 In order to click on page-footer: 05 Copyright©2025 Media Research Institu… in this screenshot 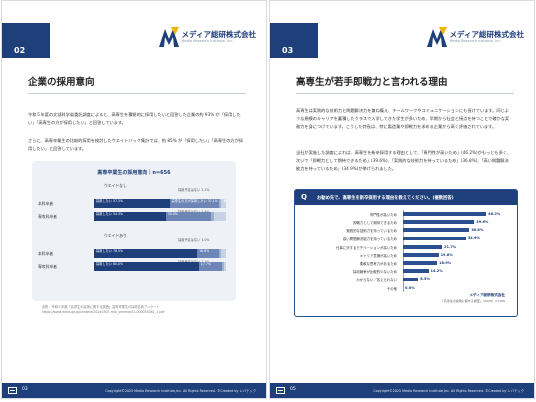, I will do `click(402, 390)`.